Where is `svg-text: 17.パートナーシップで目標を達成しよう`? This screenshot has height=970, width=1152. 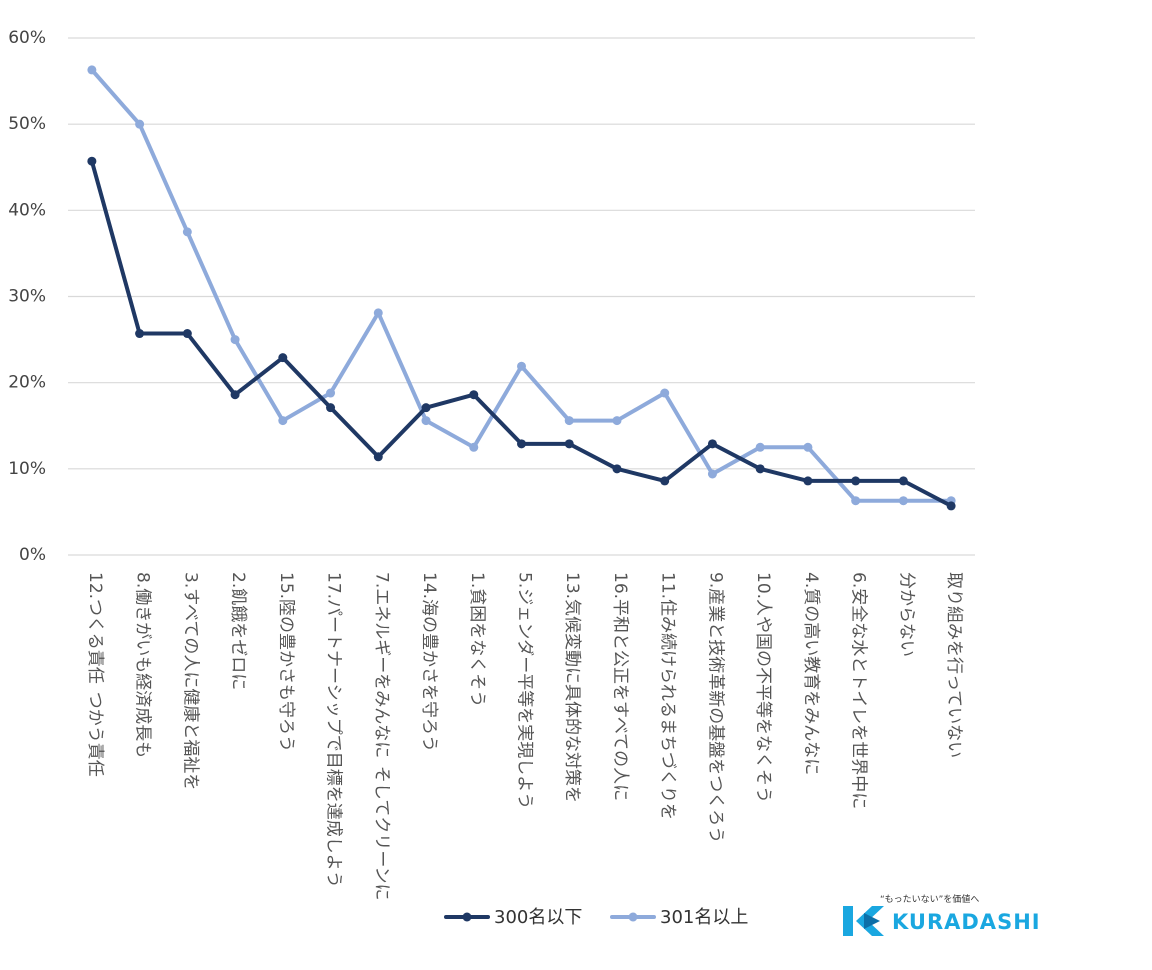
svg-text: 17.パートナーシップで目標を達成しよう is located at coordinates (334, 730).